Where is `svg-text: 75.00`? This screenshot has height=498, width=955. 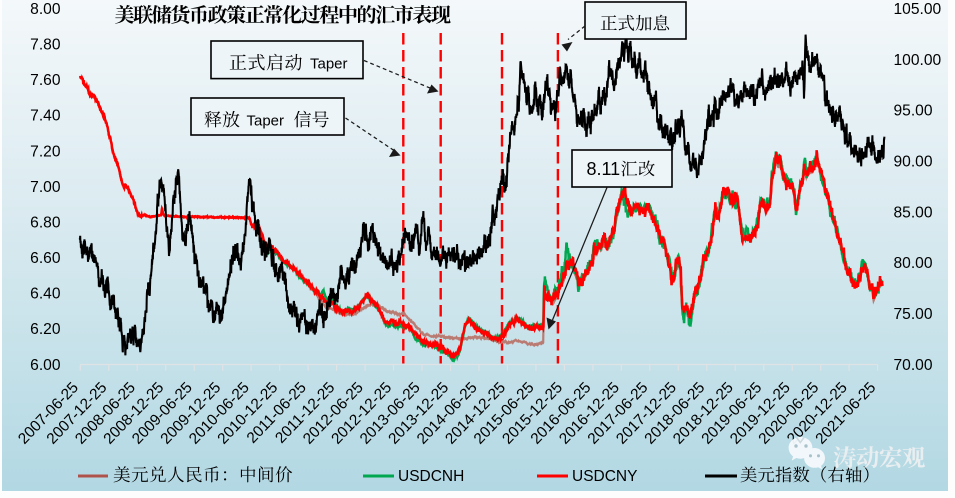
svg-text: 75.00 is located at coordinates (913, 314).